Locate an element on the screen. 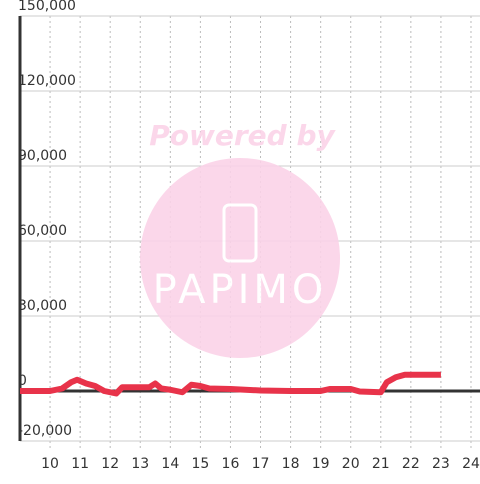  y-tick-label: -20,000 is located at coordinates (45, 431).